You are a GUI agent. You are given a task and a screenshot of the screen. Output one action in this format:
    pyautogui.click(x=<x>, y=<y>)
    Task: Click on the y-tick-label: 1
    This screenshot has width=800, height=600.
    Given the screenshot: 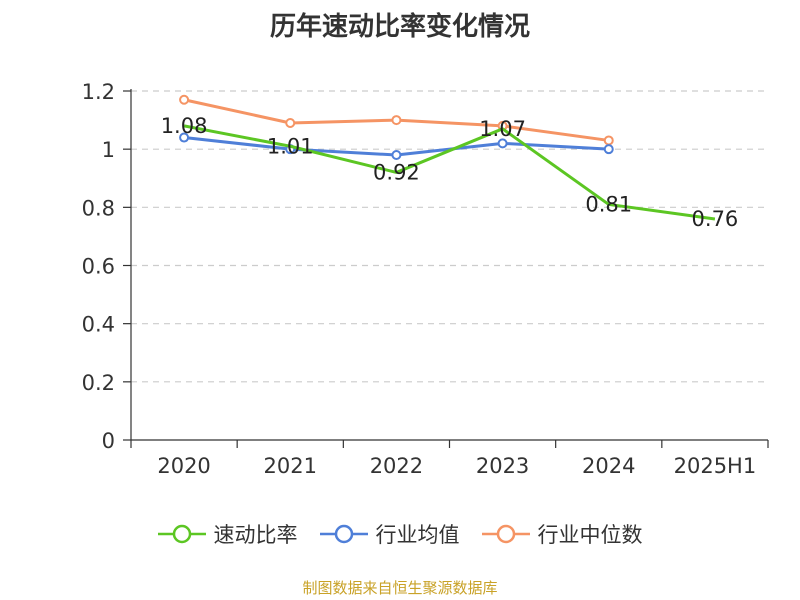 What is the action you would take?
    pyautogui.click(x=108, y=150)
    